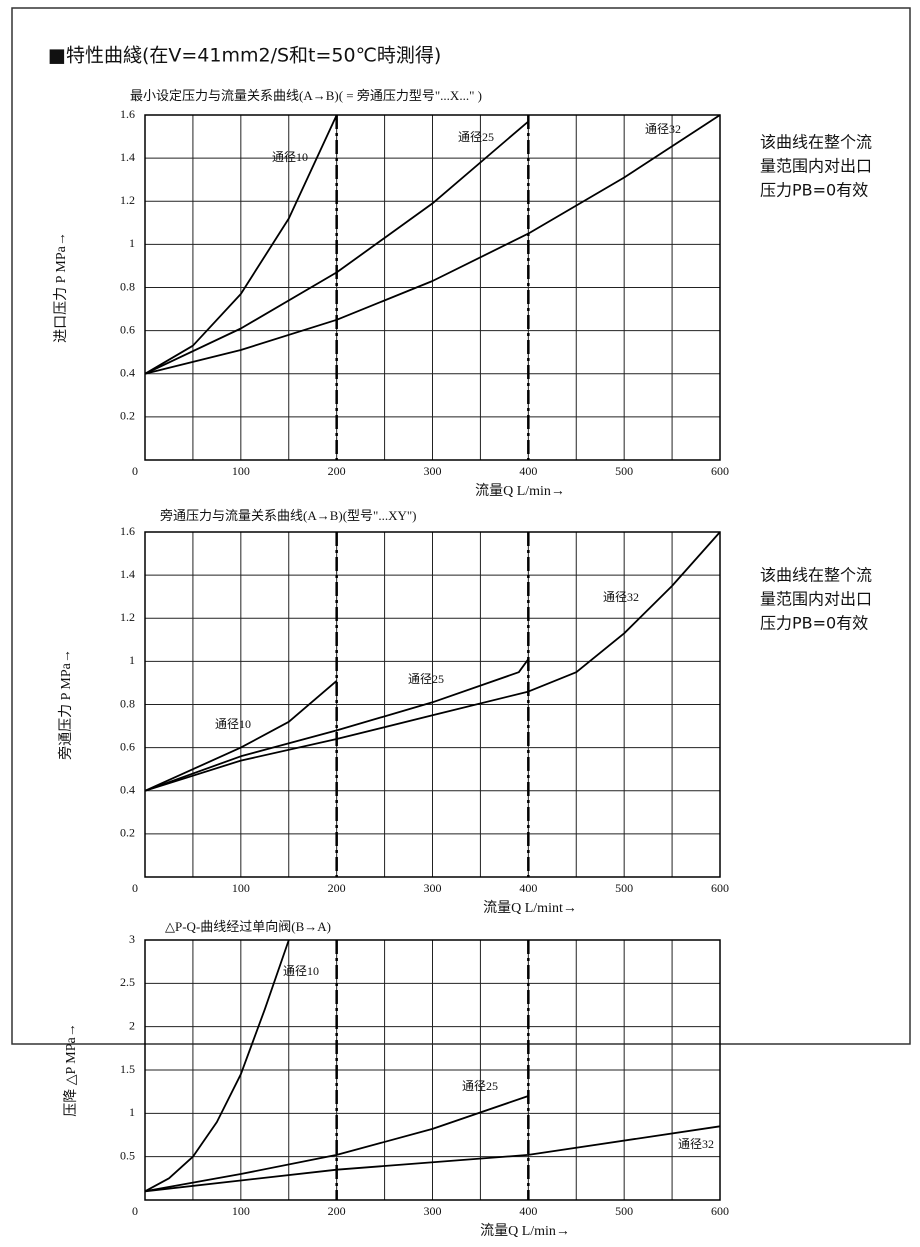  Describe the element at coordinates (244, 56) in the screenshot. I see `heading: ■特性曲綫(在V=41mm2/S和t=50℃時測得)` at that location.